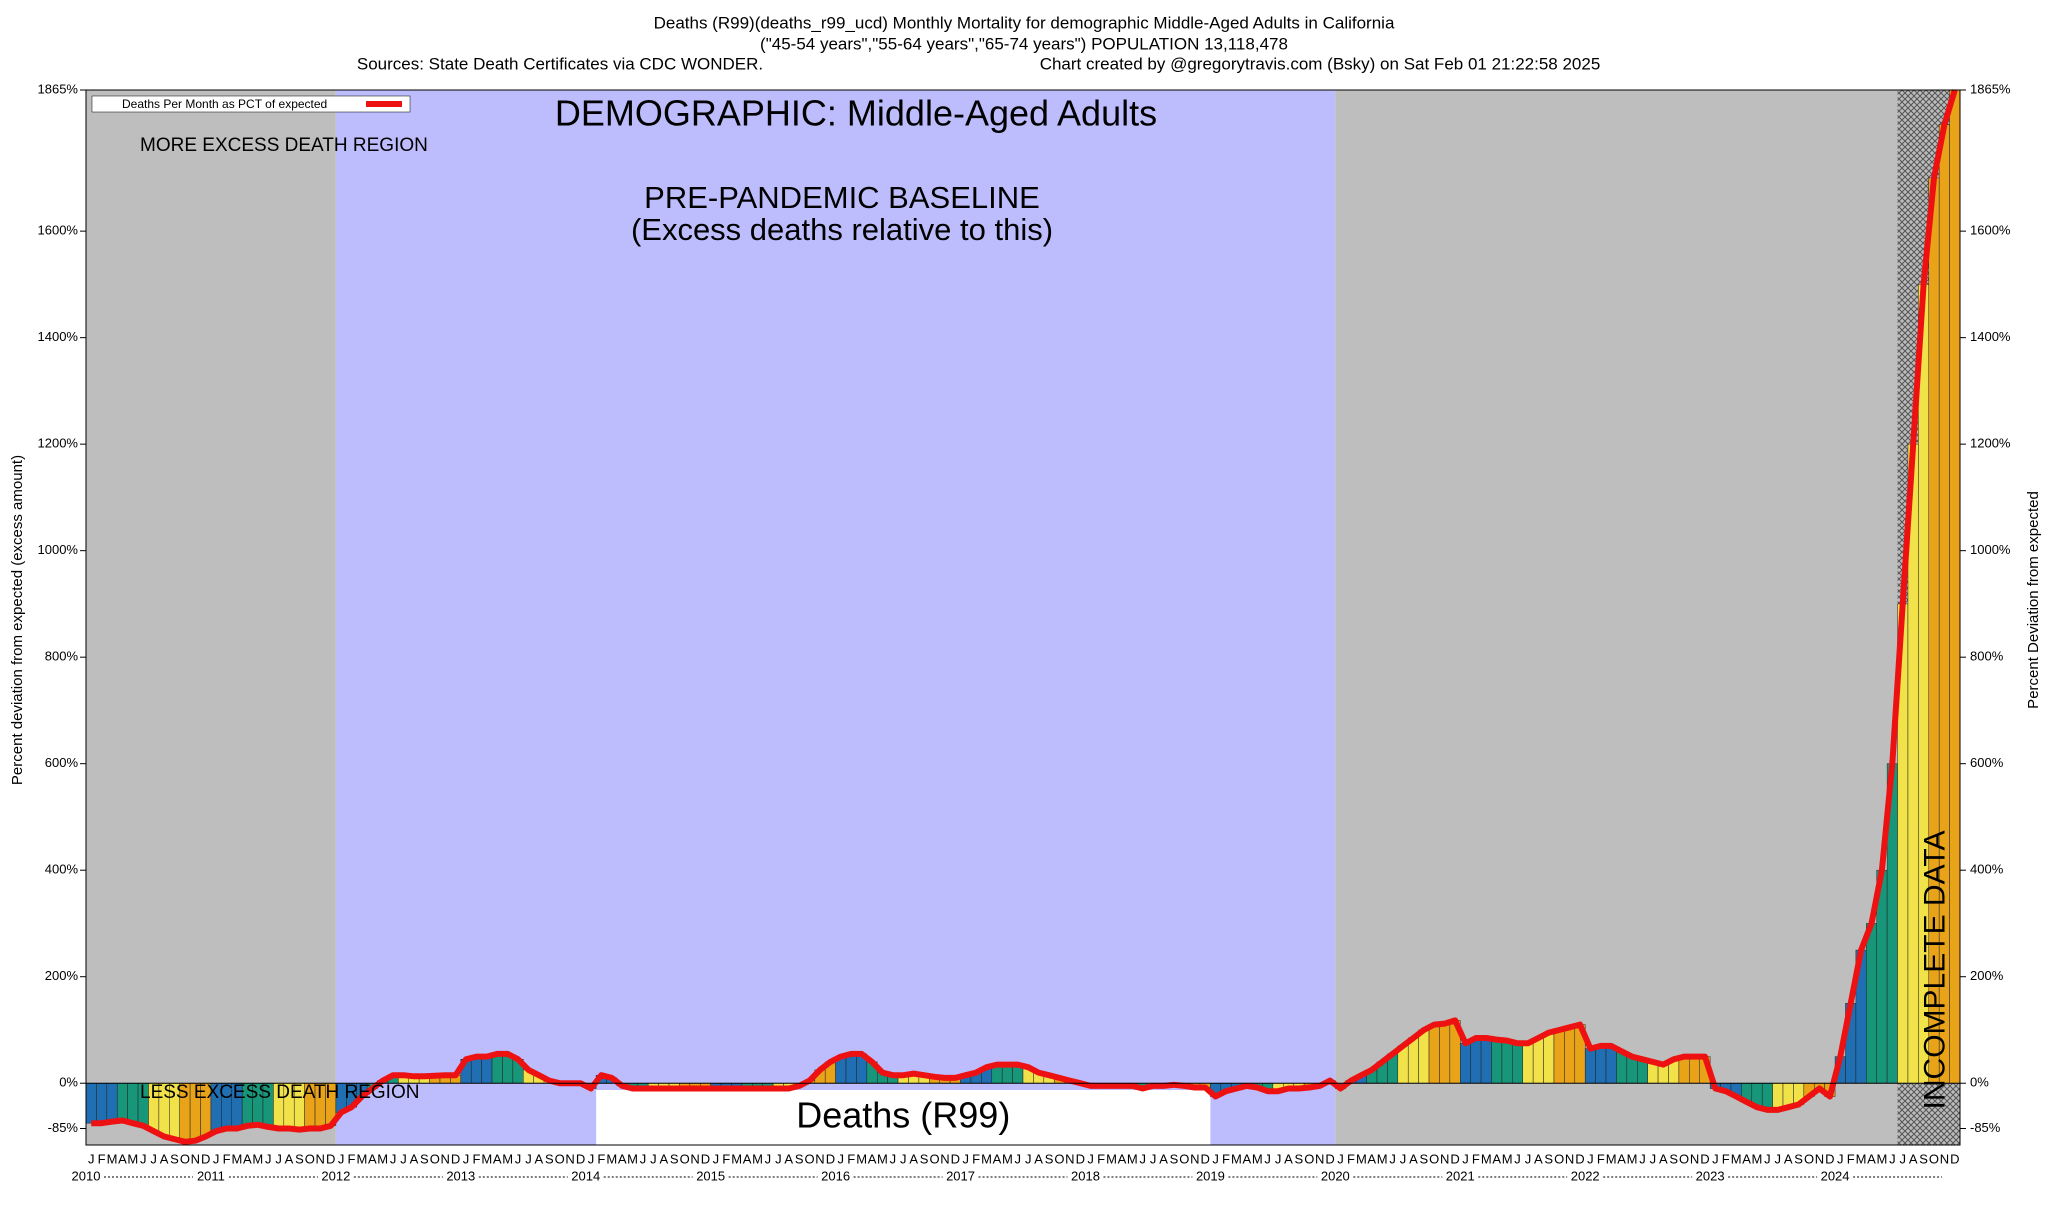 This screenshot has height=1205, width=2048. Describe the element at coordinates (62, 762) in the screenshot. I see `y-tick-label: 600%` at that location.